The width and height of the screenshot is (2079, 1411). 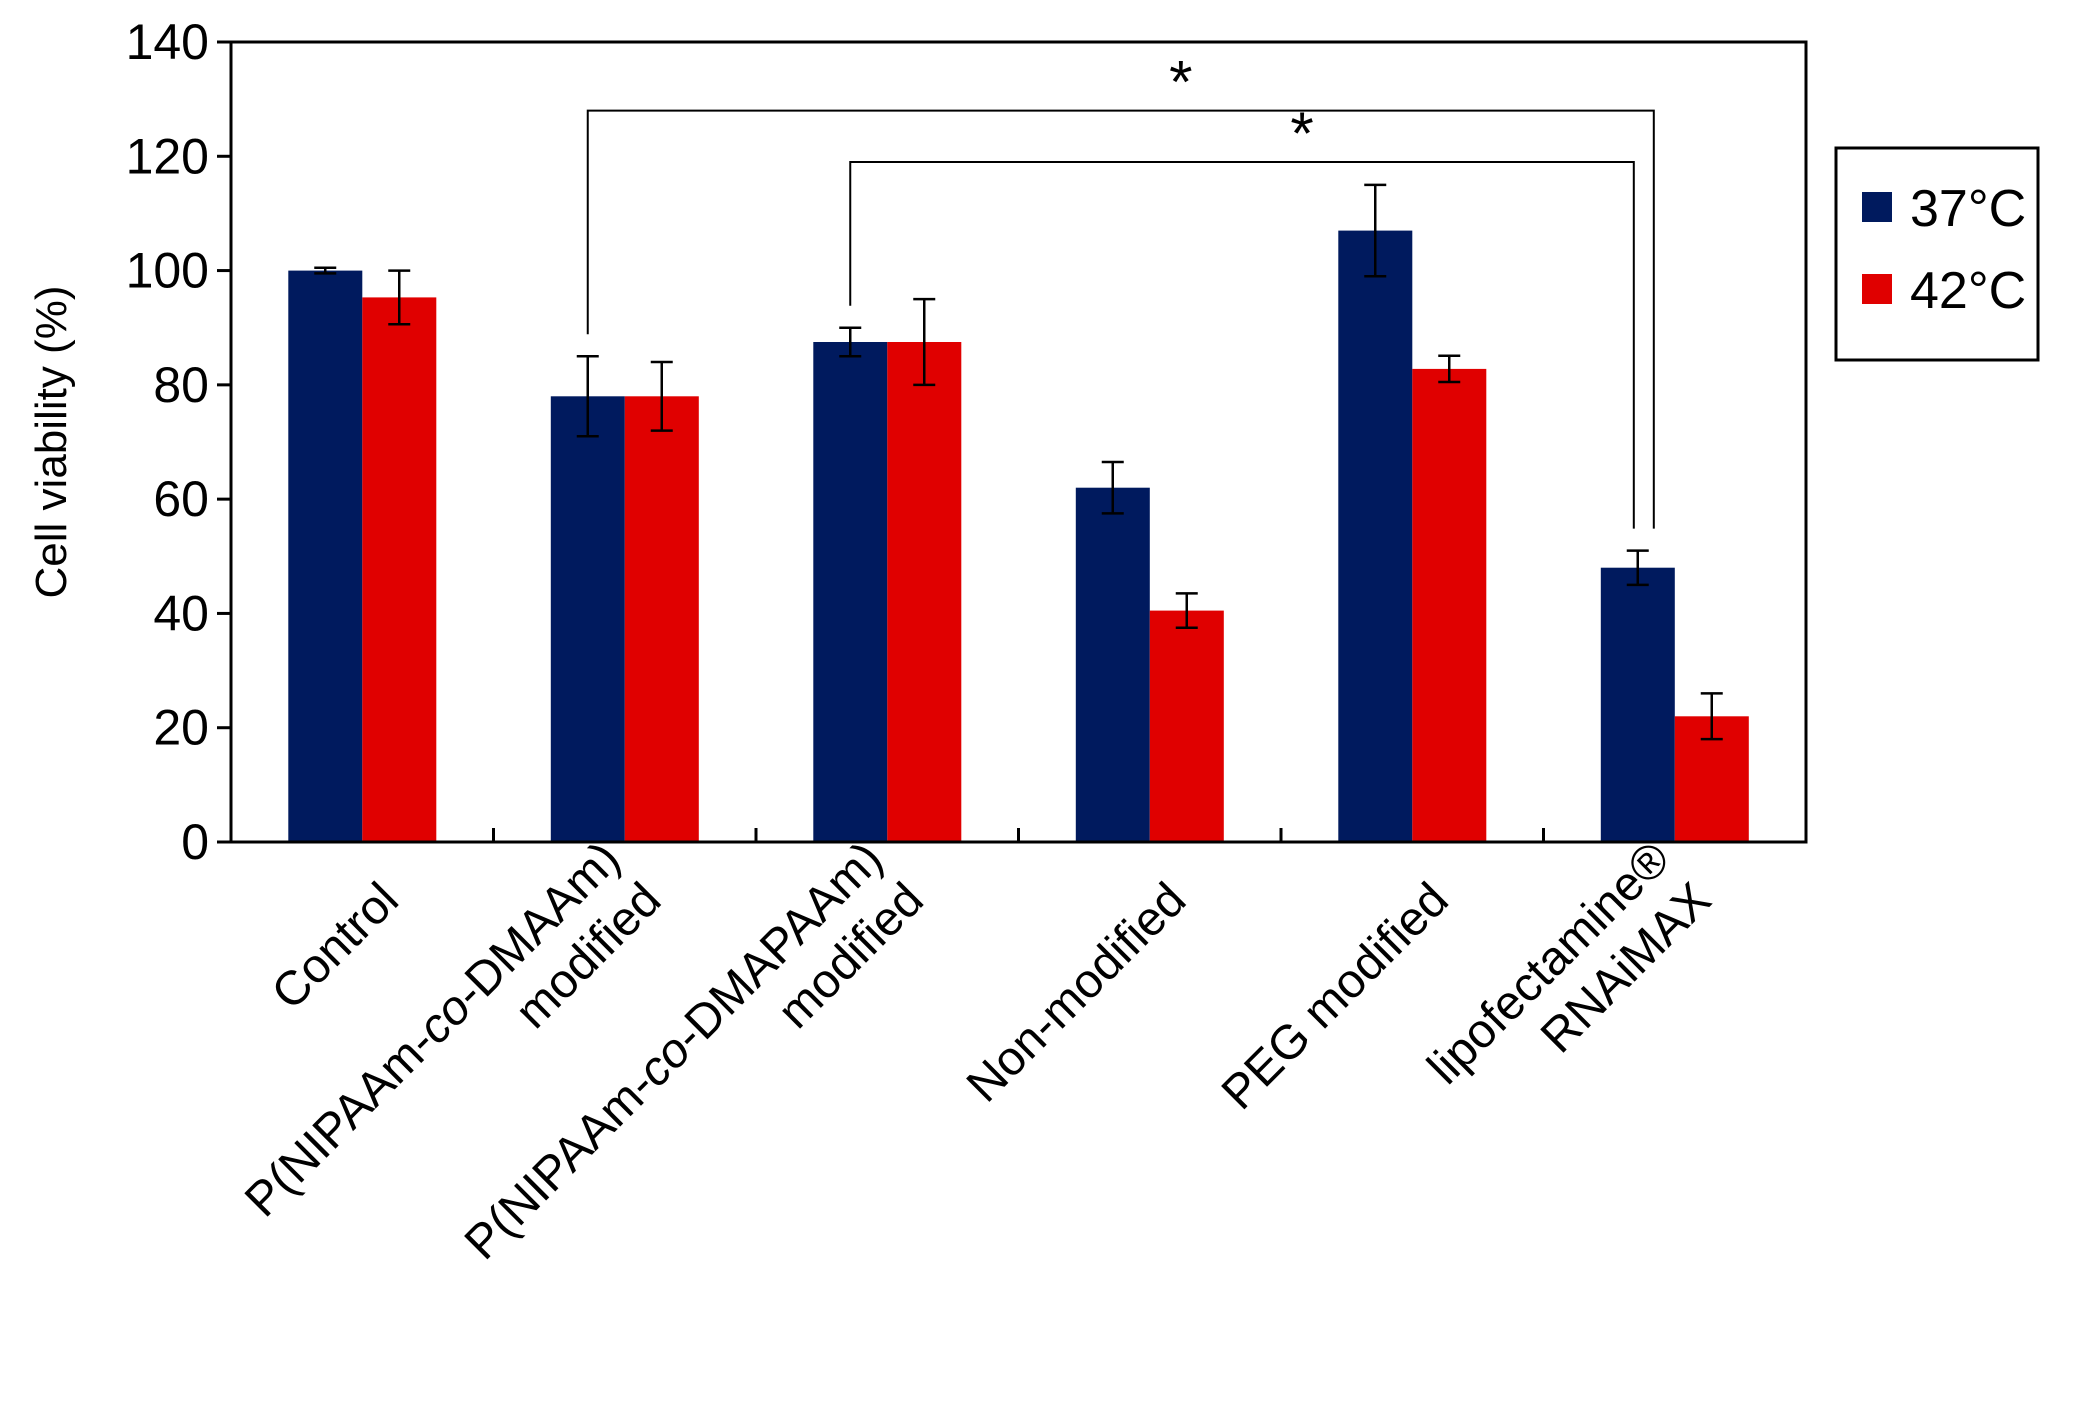 What do you see at coordinates (181, 613) in the screenshot?
I see `y-tick-label: 40` at bounding box center [181, 613].